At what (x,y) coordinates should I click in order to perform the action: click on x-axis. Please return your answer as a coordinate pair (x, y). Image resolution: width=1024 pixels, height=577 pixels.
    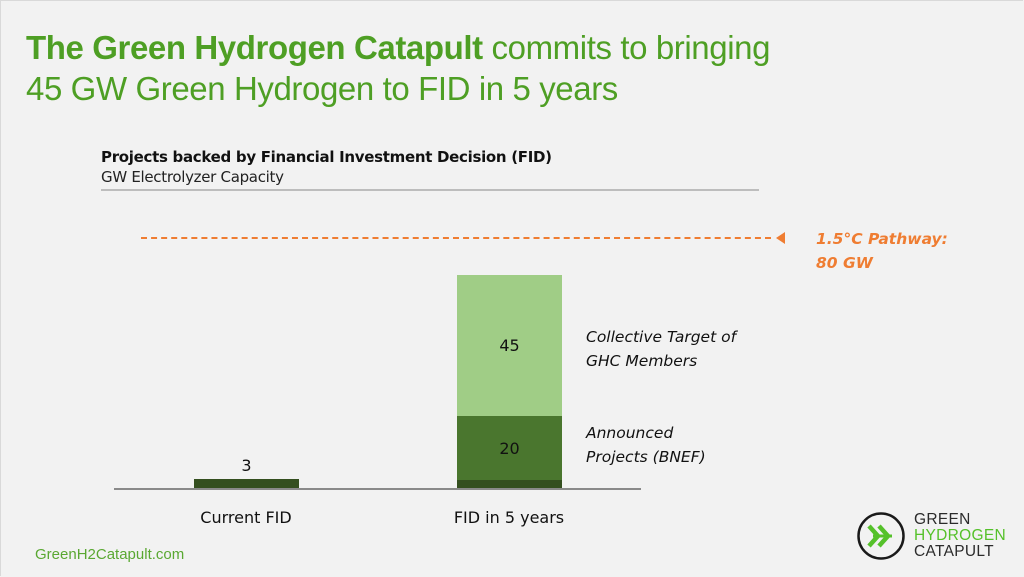
    Looking at the image, I should click on (377, 489).